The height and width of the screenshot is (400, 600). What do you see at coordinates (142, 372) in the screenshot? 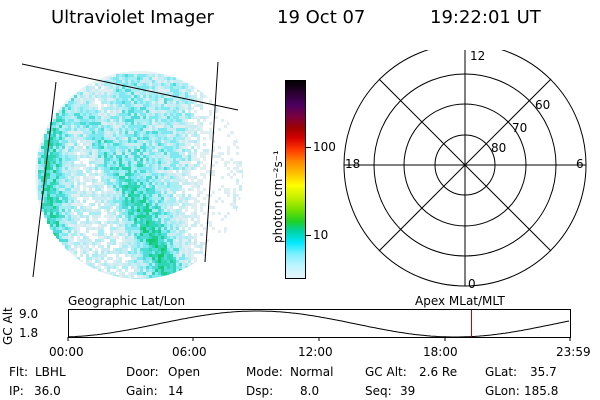
I see `door-label: Door:` at bounding box center [142, 372].